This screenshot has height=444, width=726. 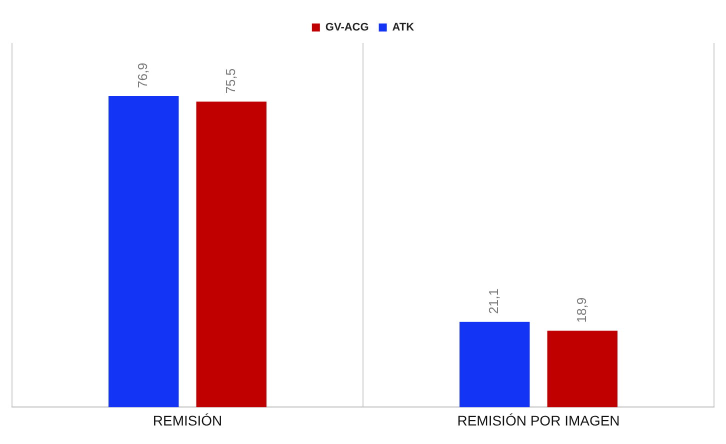 I want to click on legend-label: ATK, so click(x=403, y=28).